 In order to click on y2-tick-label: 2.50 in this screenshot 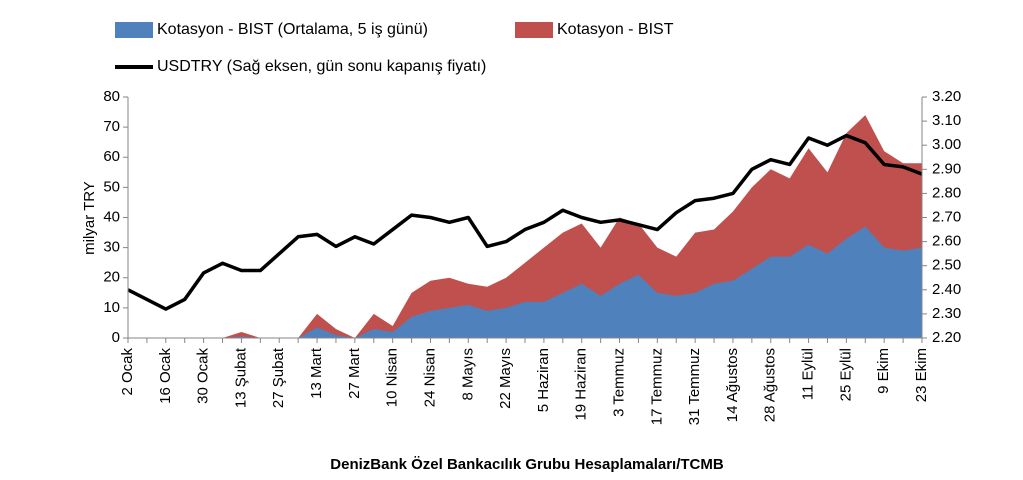, I will do `click(946, 265)`.